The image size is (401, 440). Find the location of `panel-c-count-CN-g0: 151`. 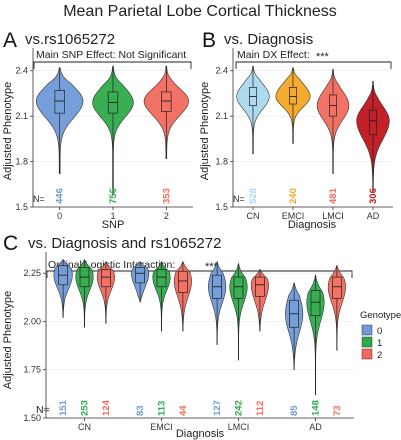

panel-c-count-CN-g0: 151 is located at coordinates (63, 407).